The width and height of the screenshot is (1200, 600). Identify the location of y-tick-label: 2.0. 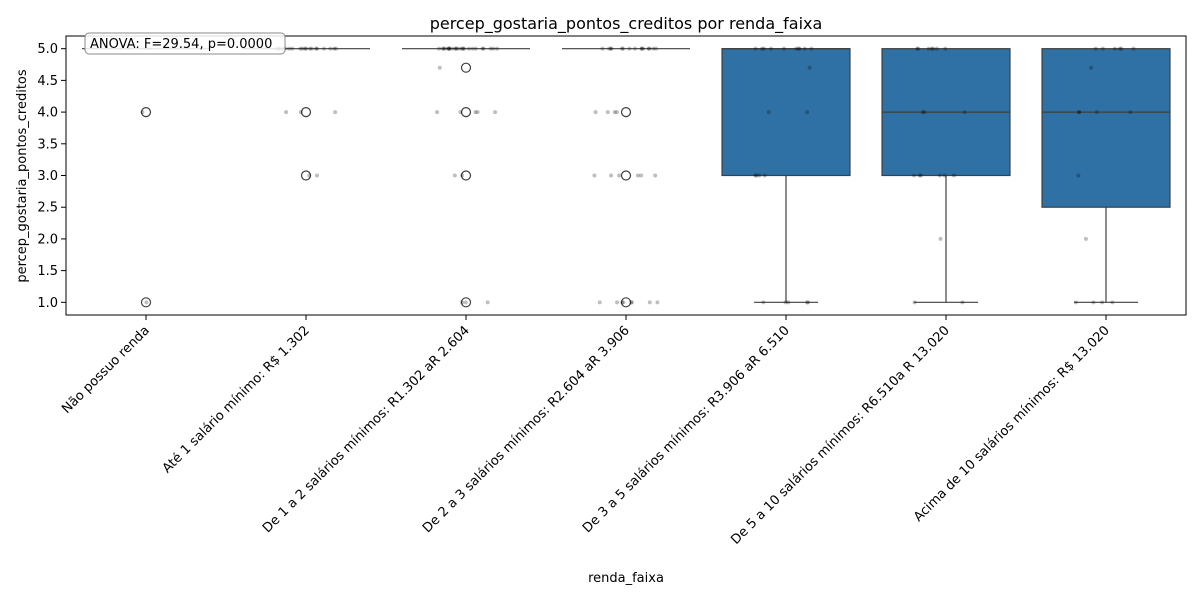
(47, 239).